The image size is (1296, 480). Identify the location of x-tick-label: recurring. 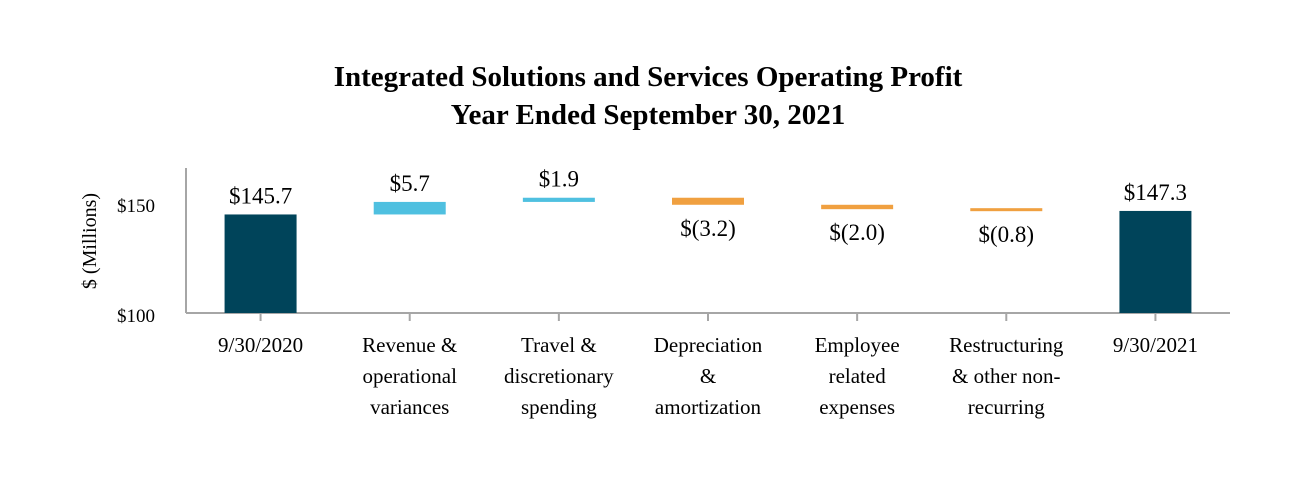
(1006, 407).